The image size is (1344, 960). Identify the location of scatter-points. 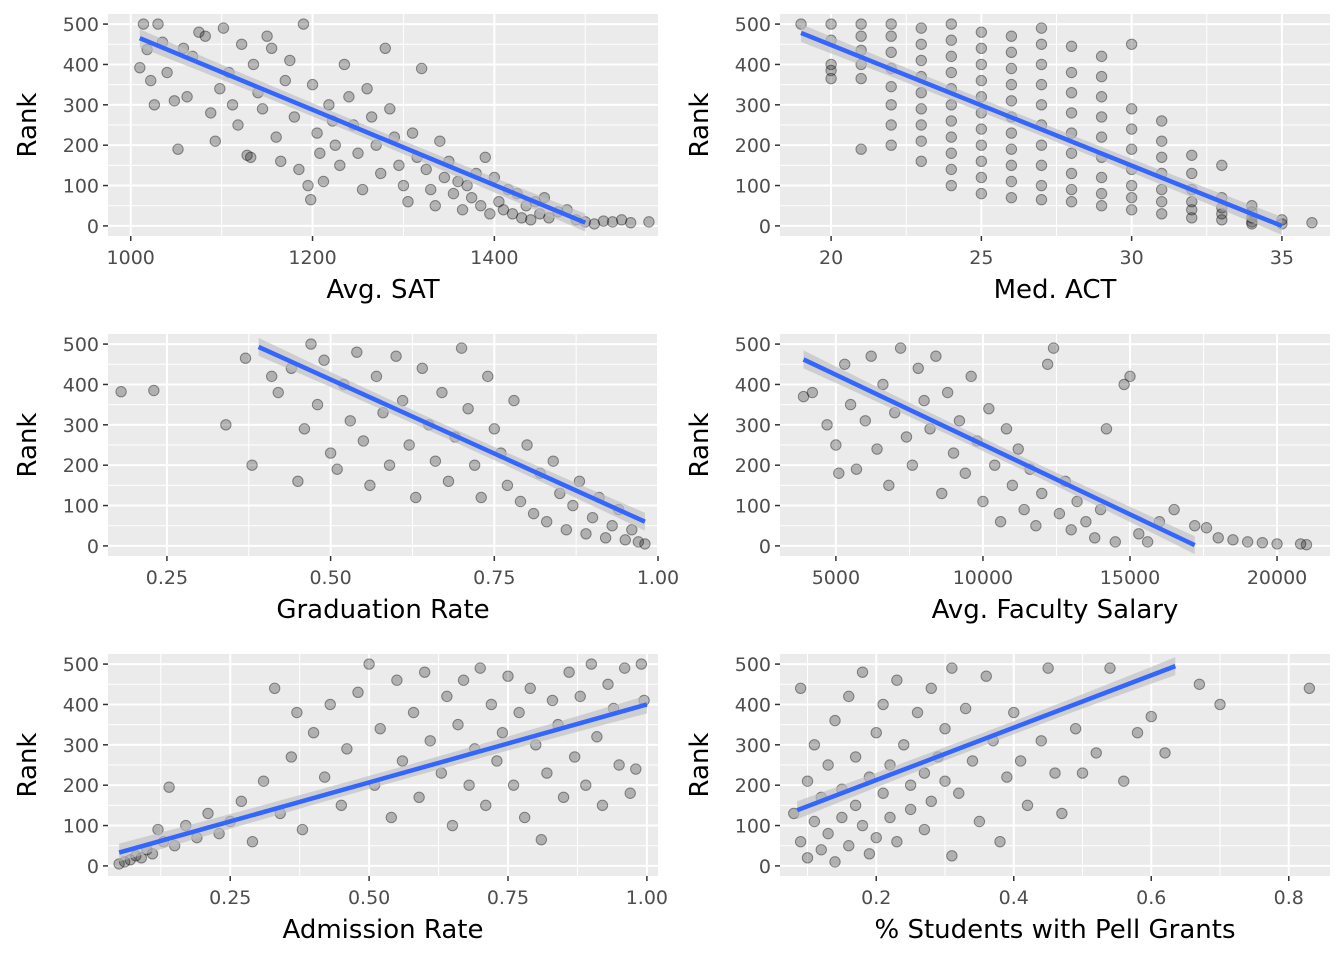
(1055, 446).